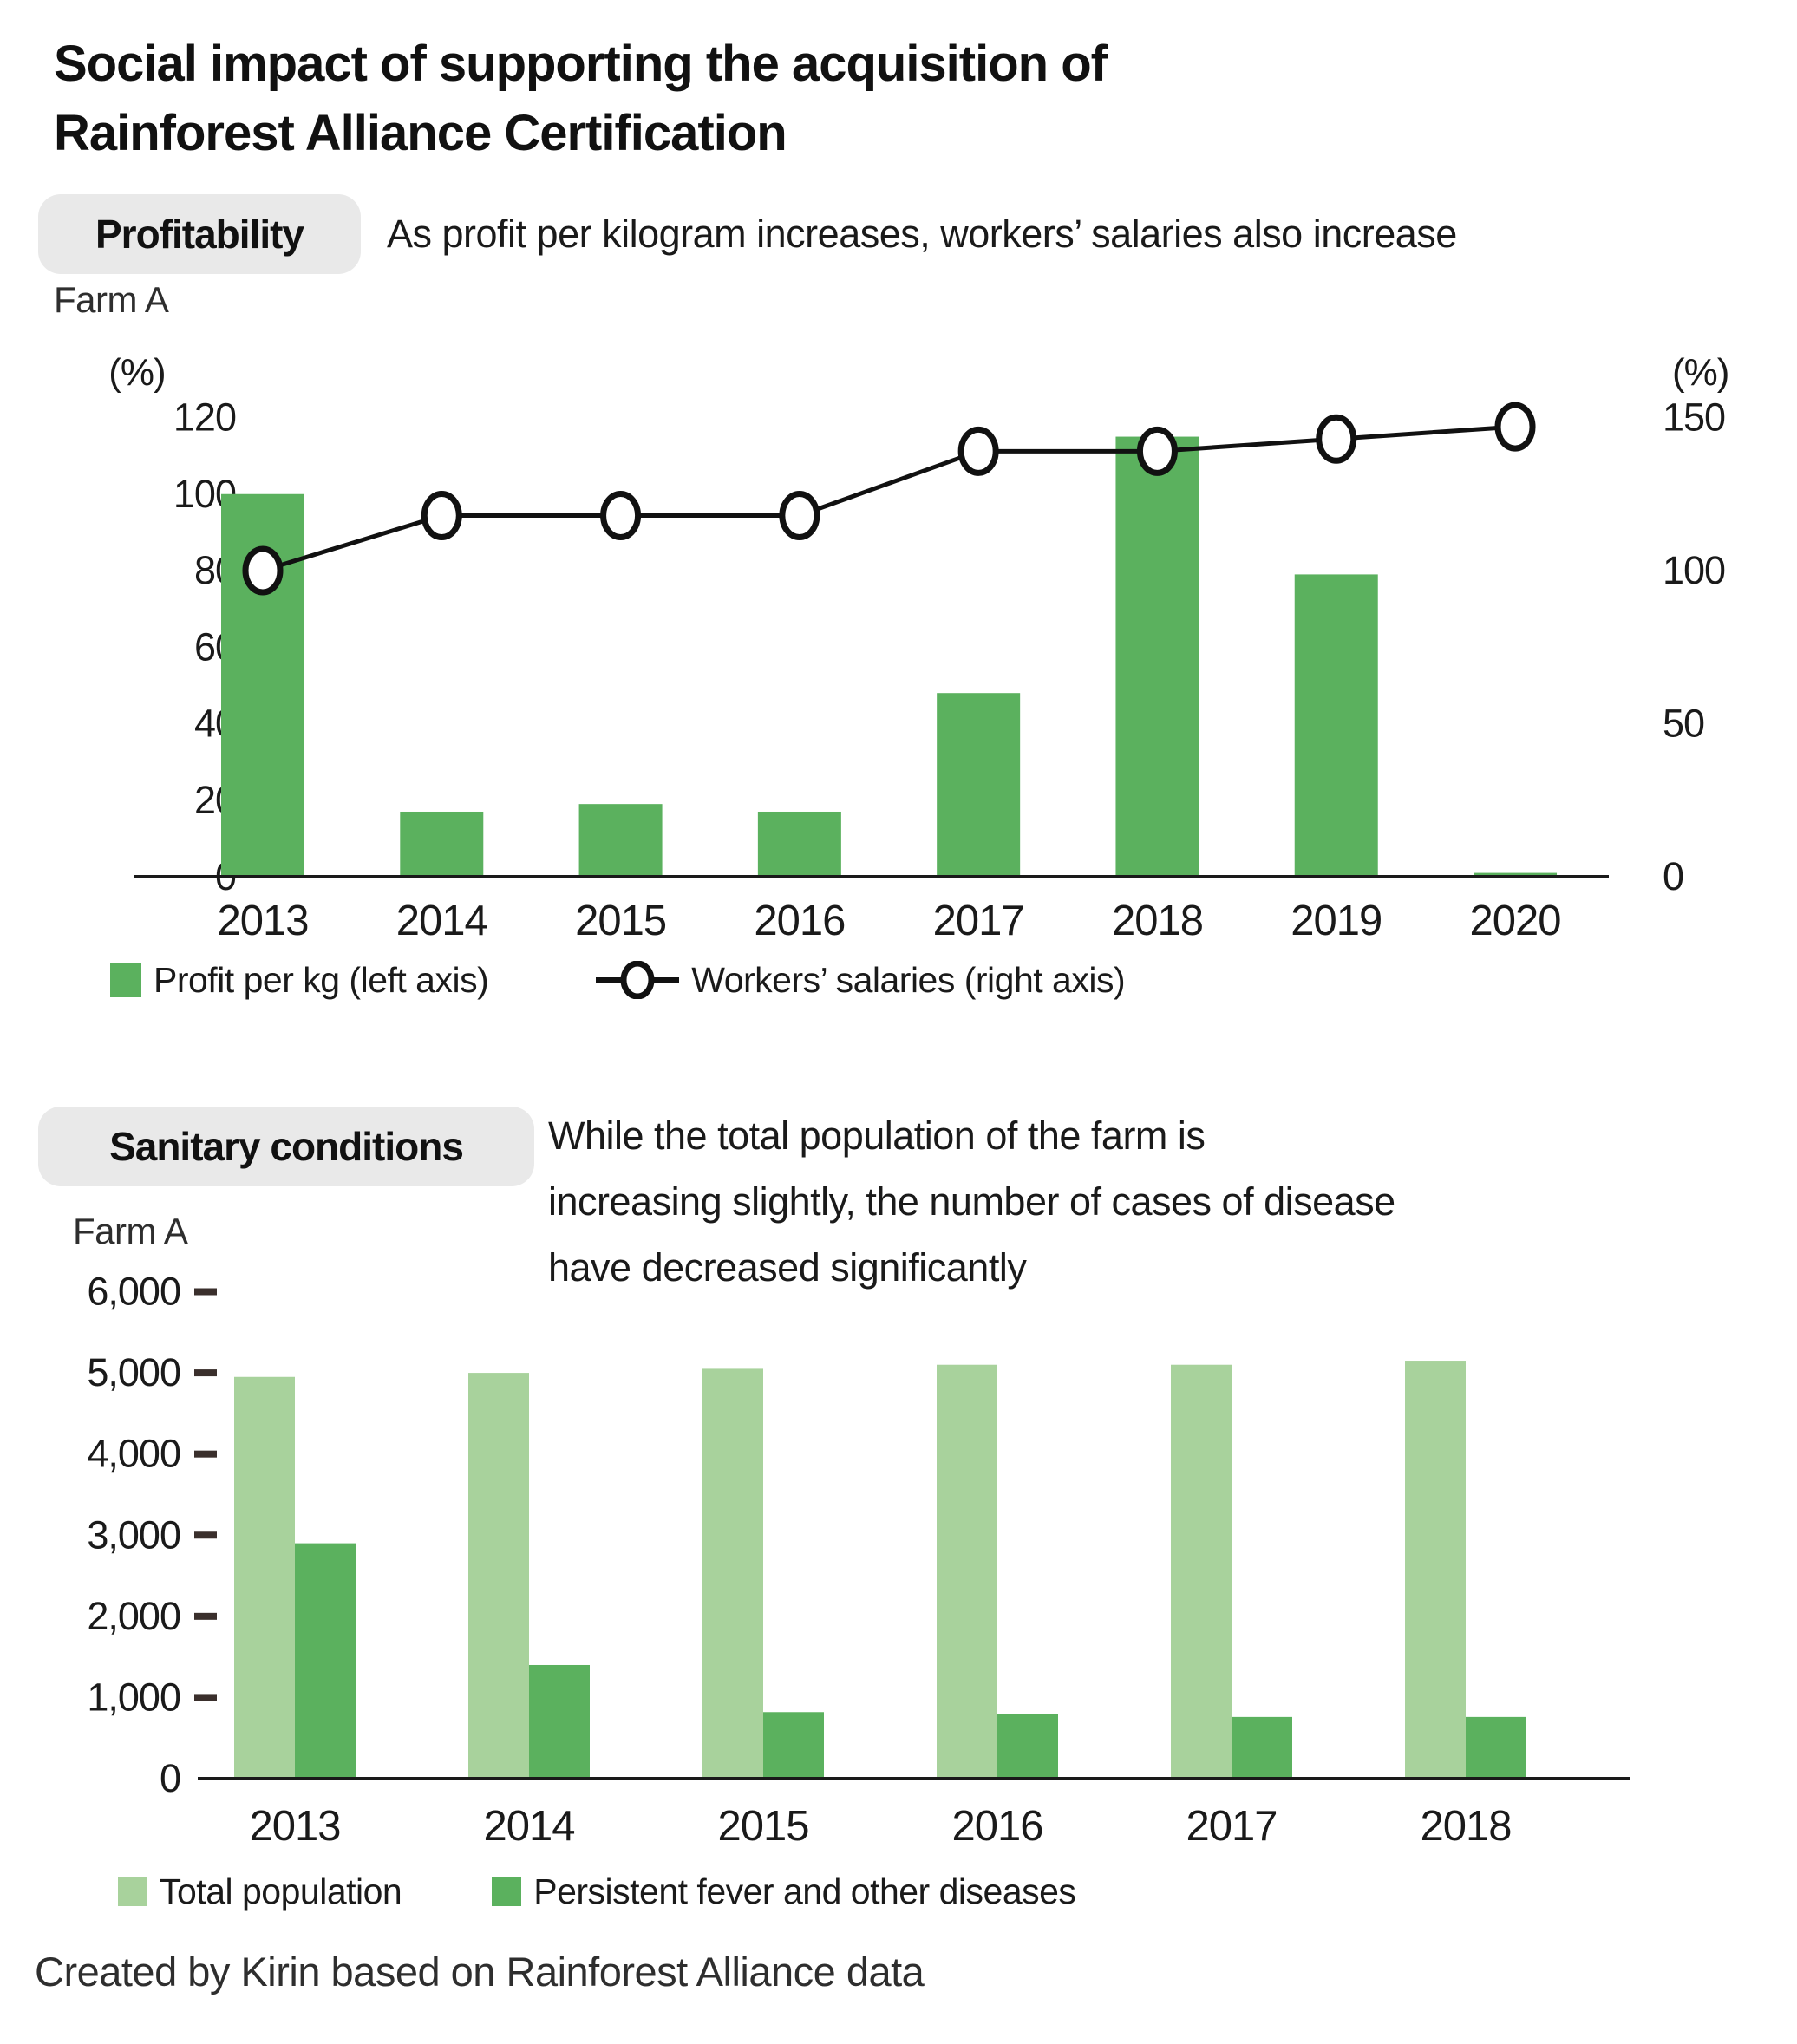  Describe the element at coordinates (804, 1891) in the screenshot. I see `disease-legend-label: Persistent fever and other diseases` at that location.